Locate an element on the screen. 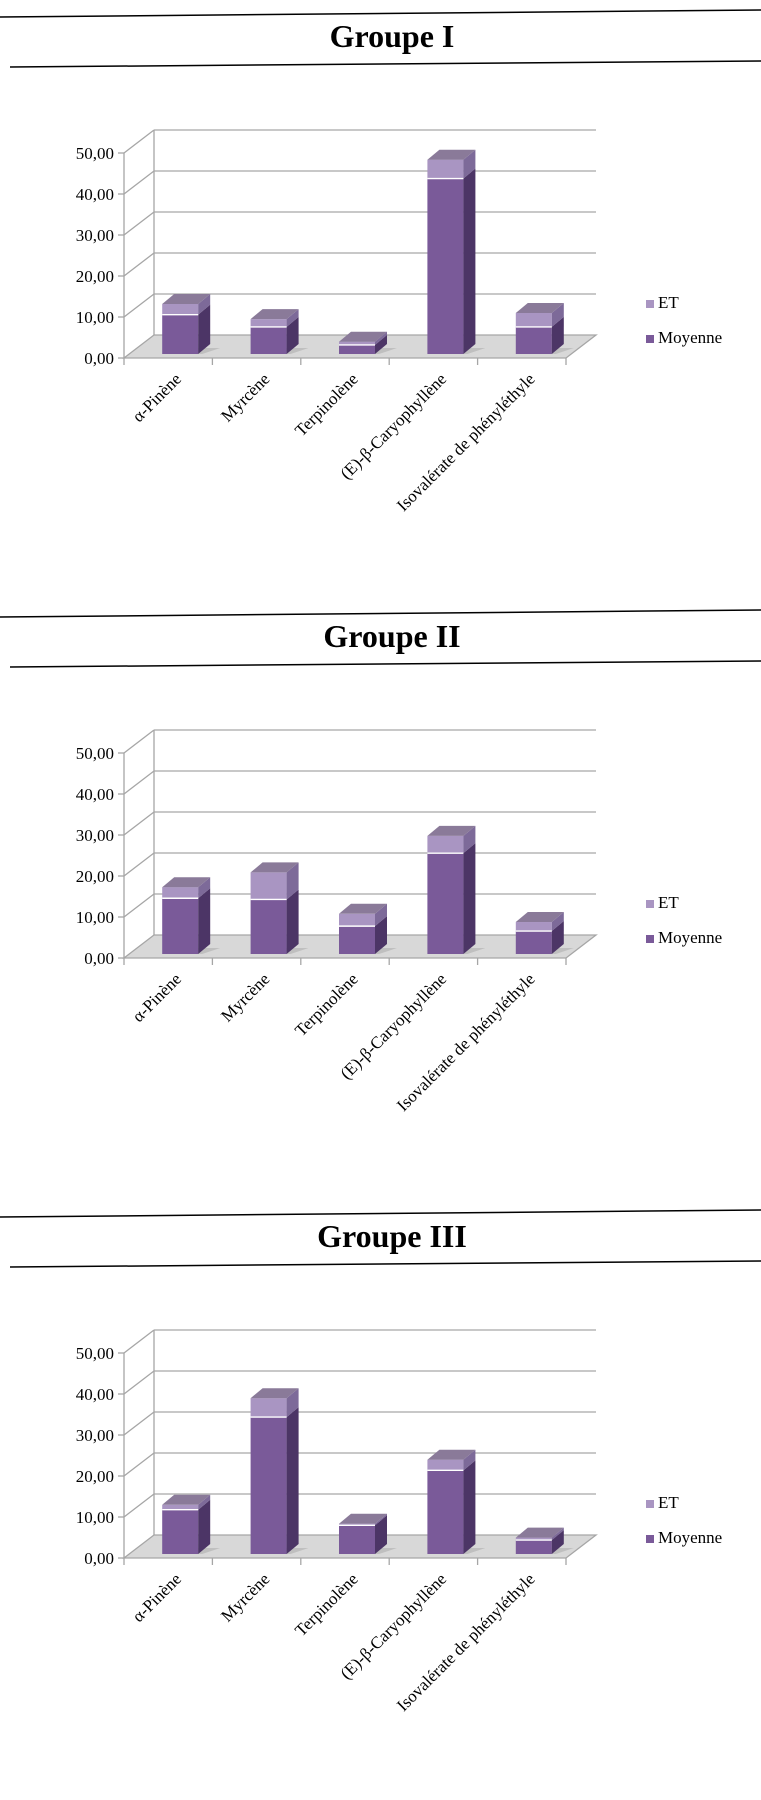 Image resolution: width=761 pixels, height=1800 pixels. y-tick-label: 10,00 is located at coordinates (95, 317).